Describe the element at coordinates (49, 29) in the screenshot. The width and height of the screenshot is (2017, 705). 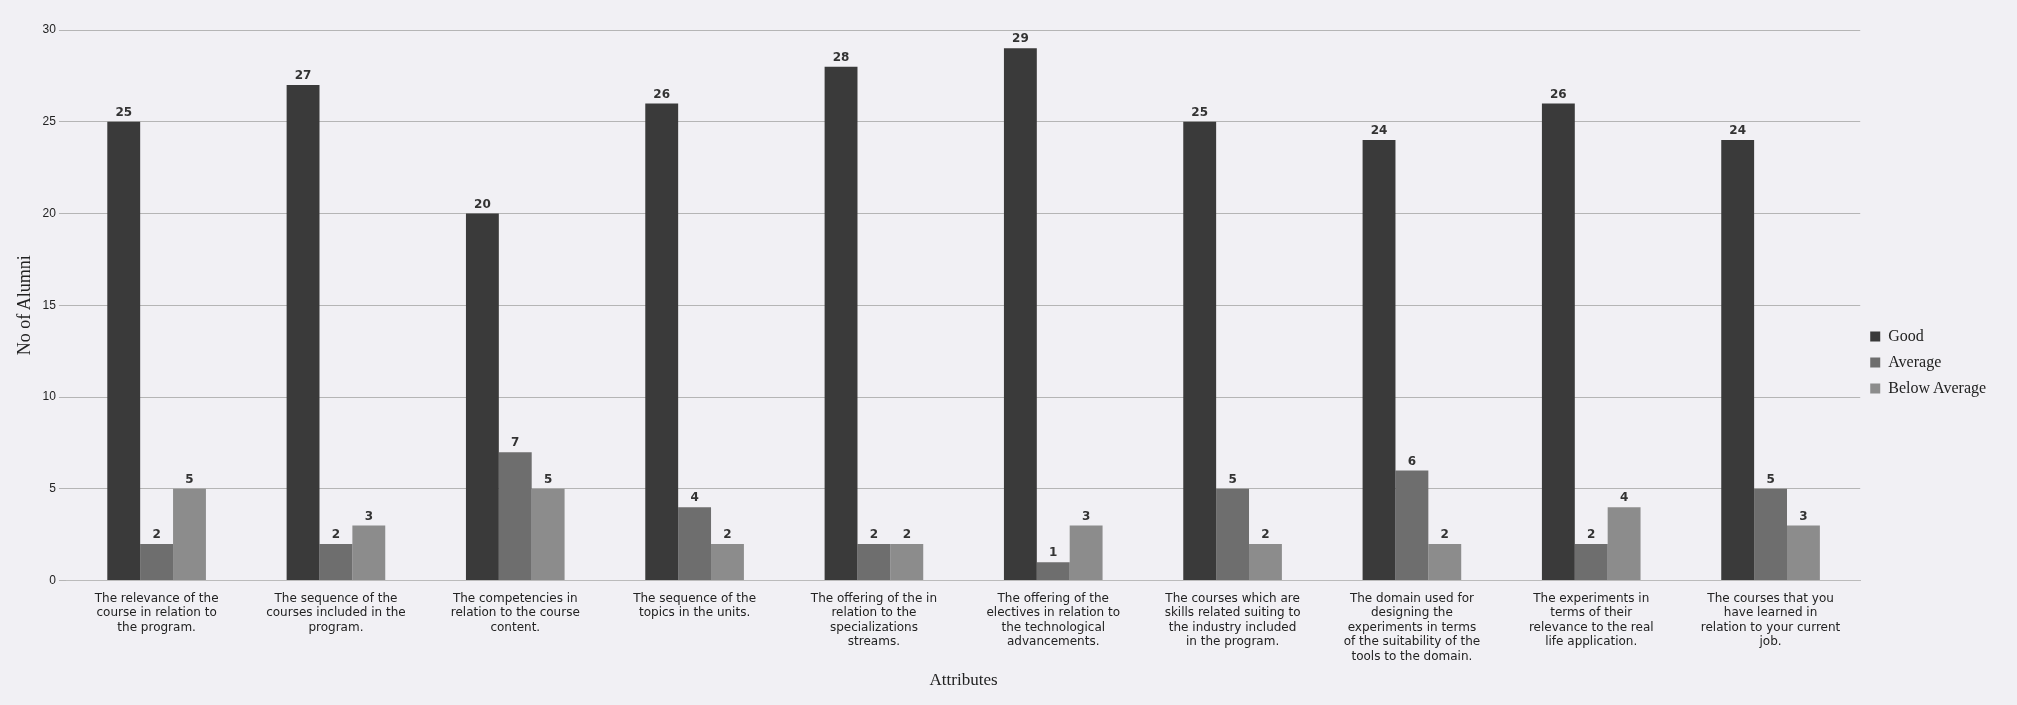
I see `y-tick-label: 30` at that location.